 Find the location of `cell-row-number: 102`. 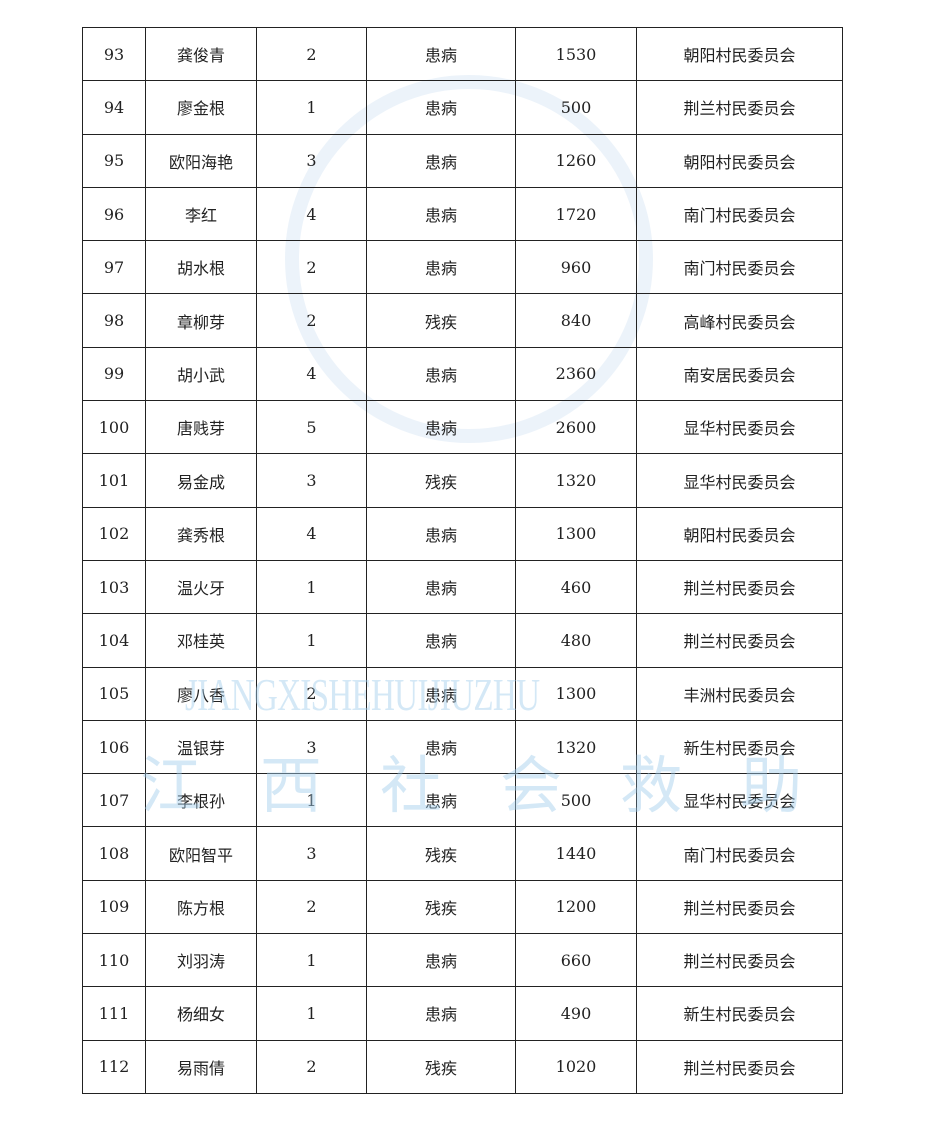

cell-row-number: 102 is located at coordinates (114, 533).